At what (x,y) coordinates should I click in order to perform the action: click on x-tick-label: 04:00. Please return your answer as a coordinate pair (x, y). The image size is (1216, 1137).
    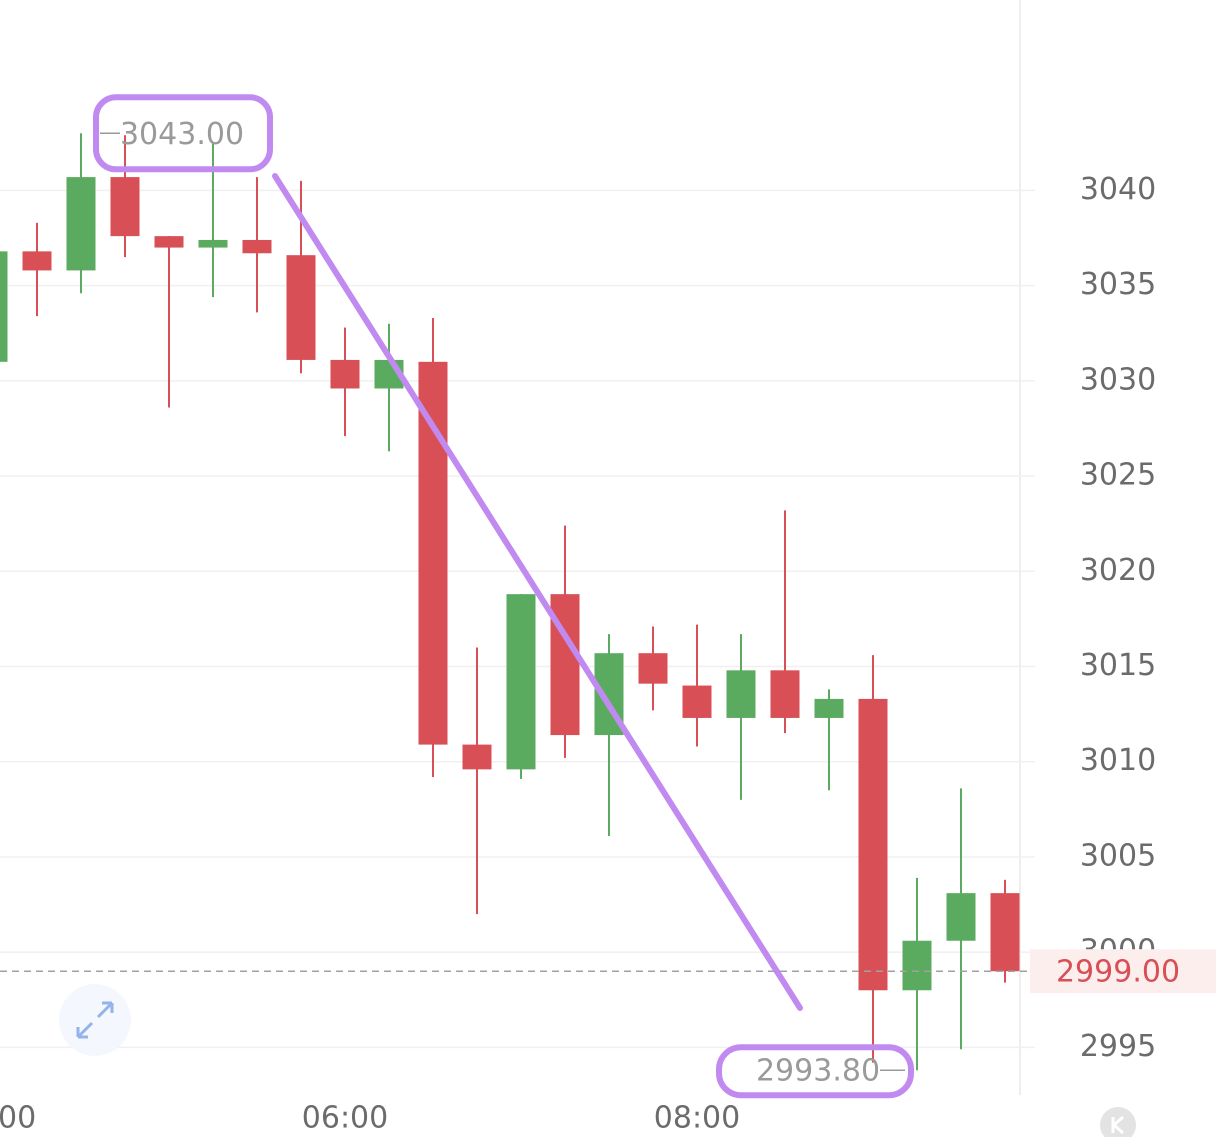
    Looking at the image, I should click on (18, 1118).